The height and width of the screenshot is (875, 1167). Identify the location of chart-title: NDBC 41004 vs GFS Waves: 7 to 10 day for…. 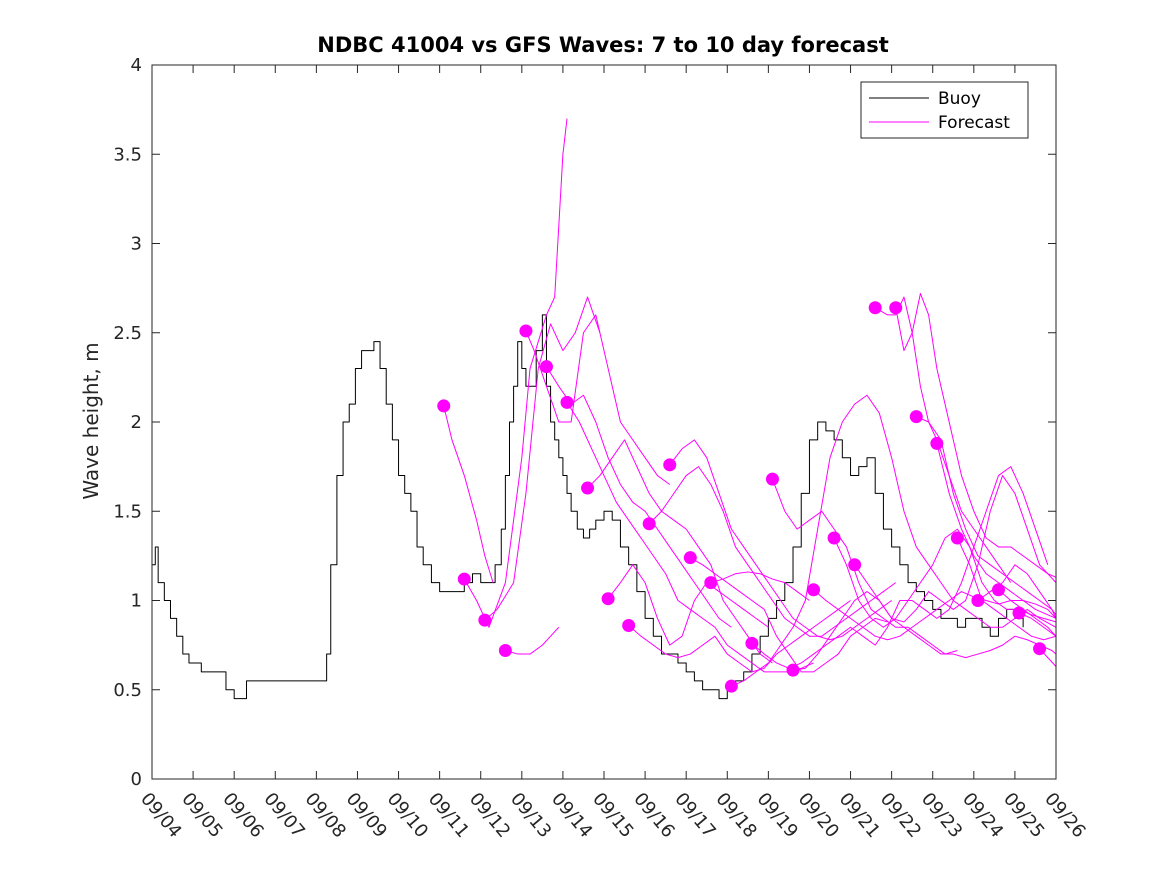
(602, 45).